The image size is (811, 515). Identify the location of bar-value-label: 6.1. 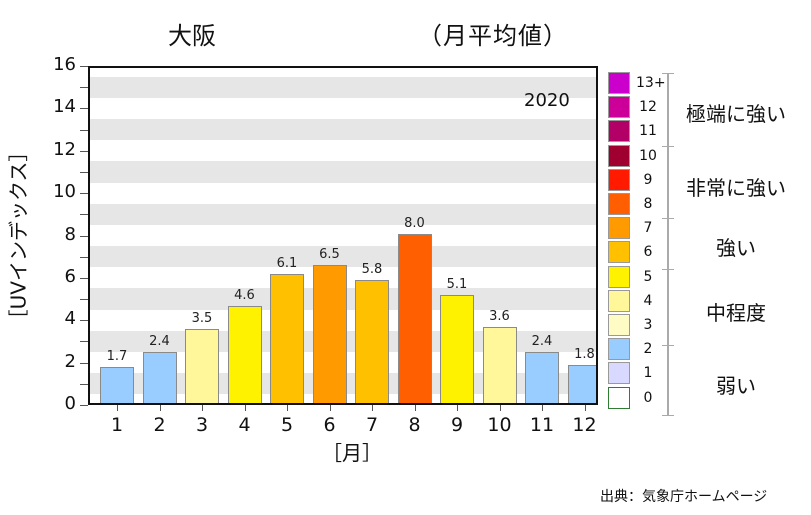
(287, 263).